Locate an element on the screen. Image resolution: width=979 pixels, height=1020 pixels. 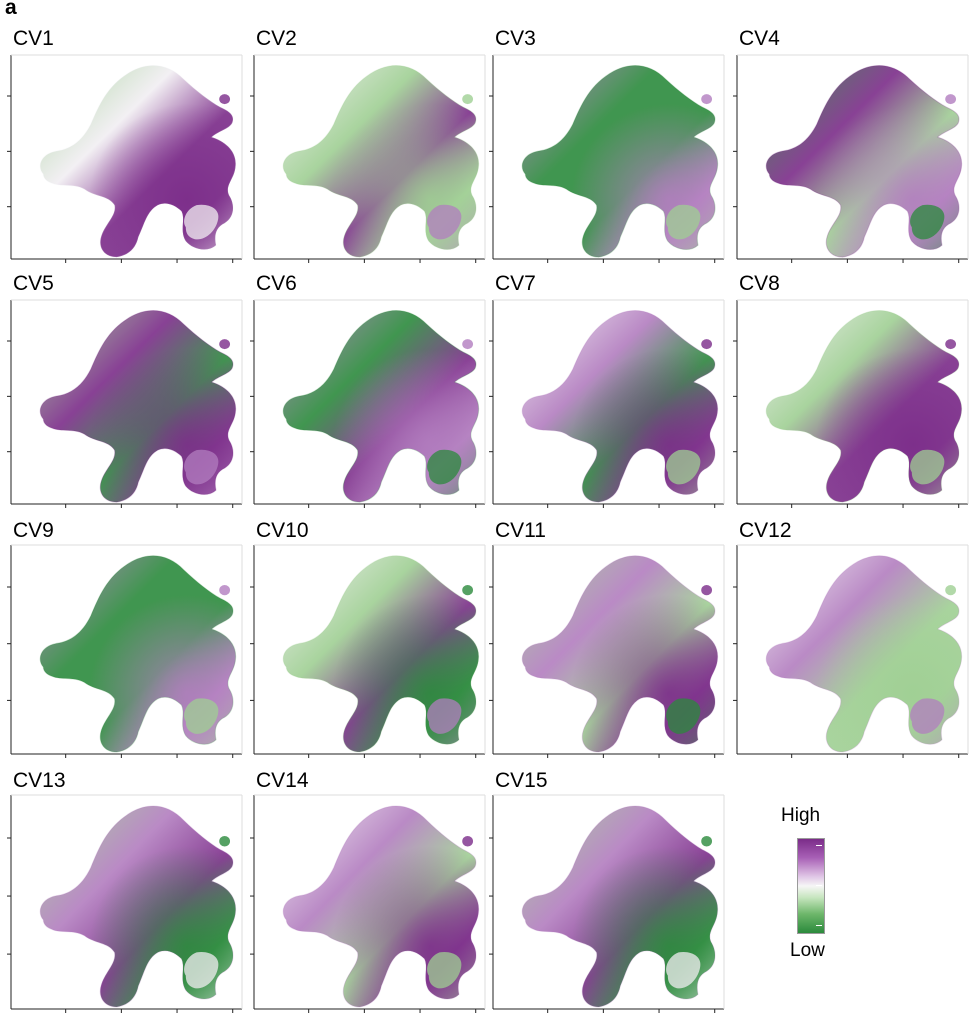
cv-title-11: CV11 is located at coordinates (520, 530).